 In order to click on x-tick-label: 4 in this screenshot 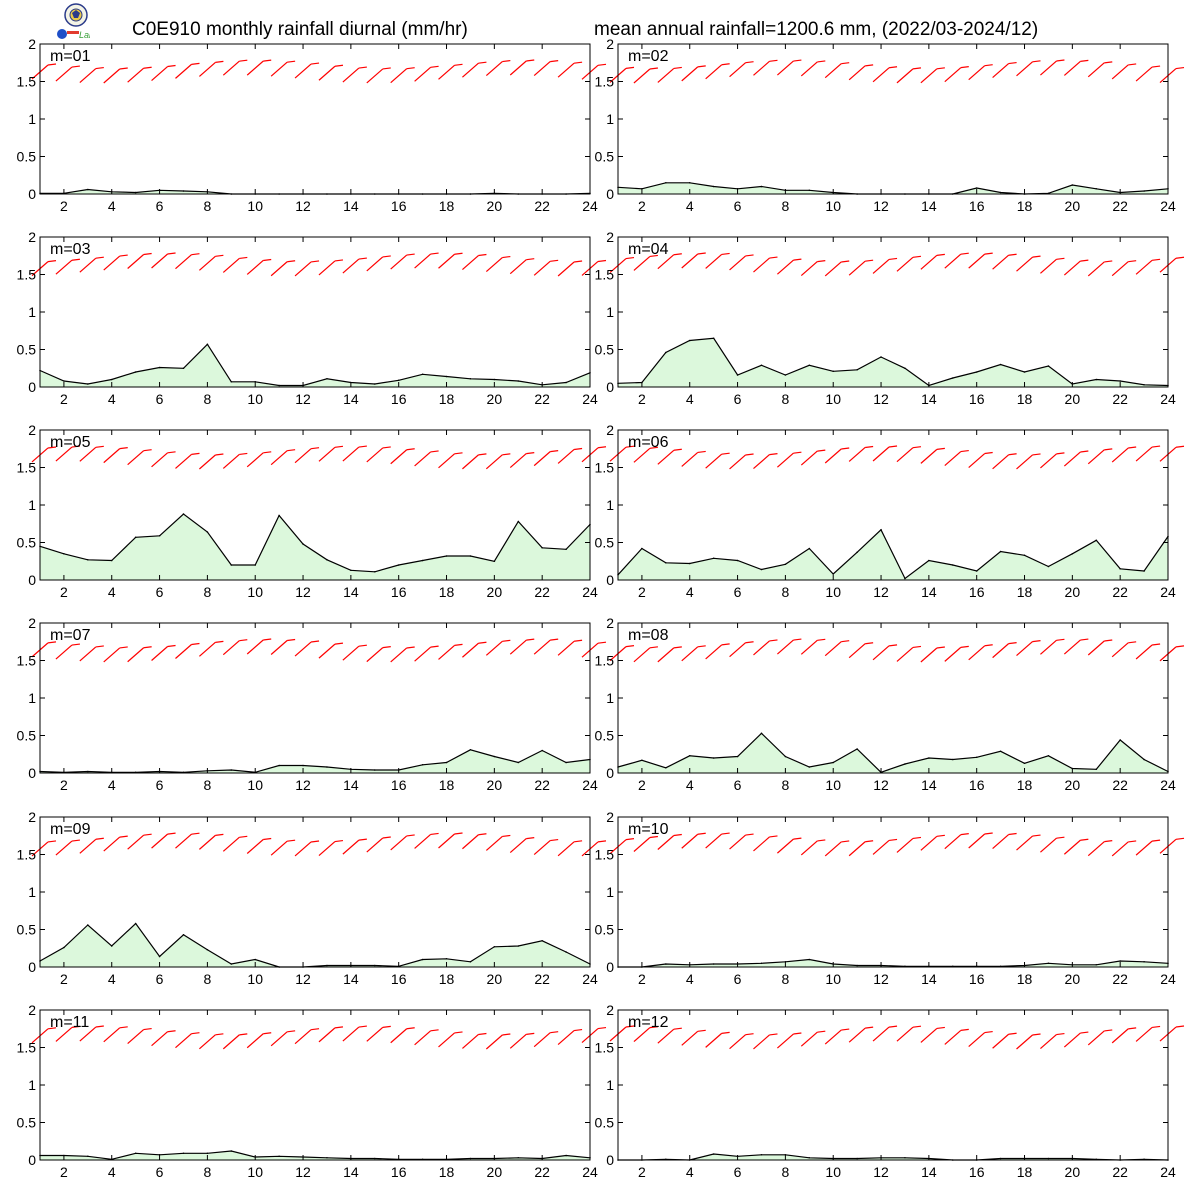, I will do `click(690, 785)`.